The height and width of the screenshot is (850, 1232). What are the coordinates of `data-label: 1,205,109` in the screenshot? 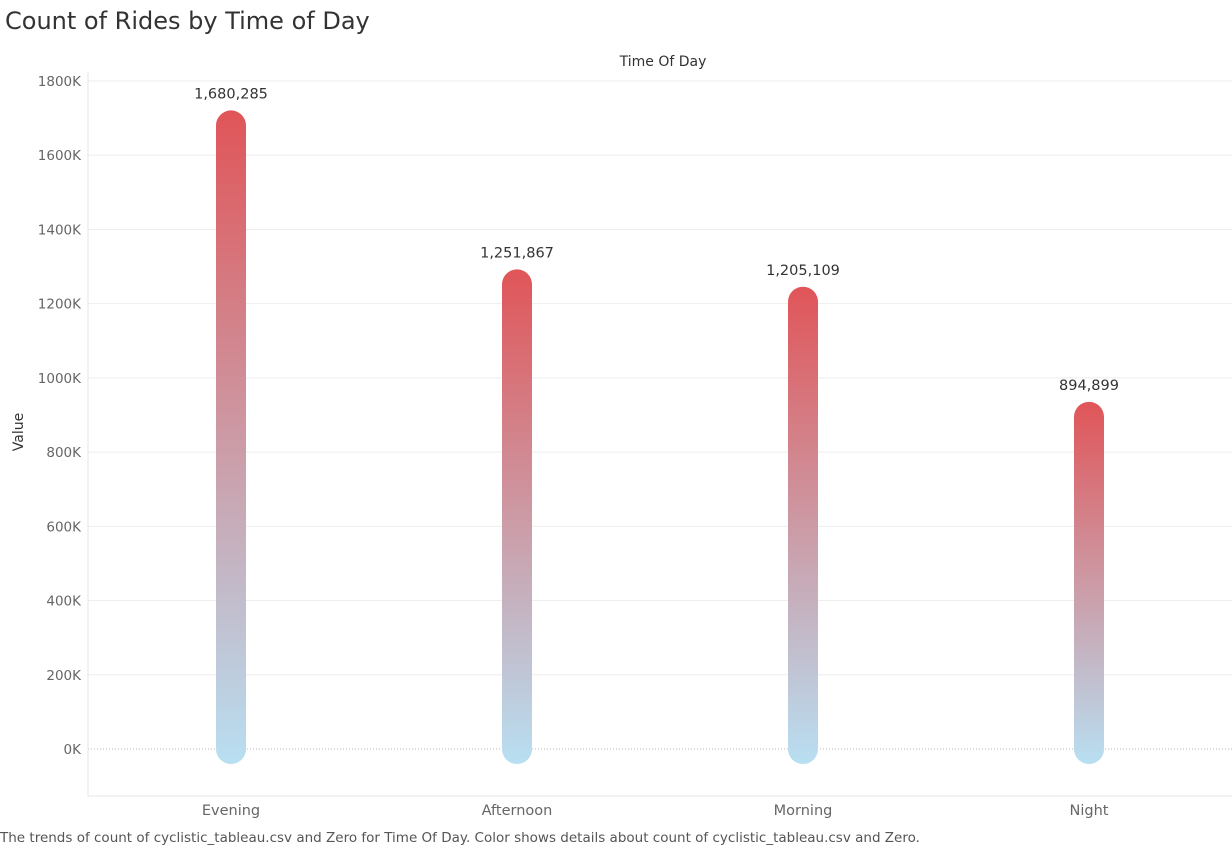 It's located at (803, 271).